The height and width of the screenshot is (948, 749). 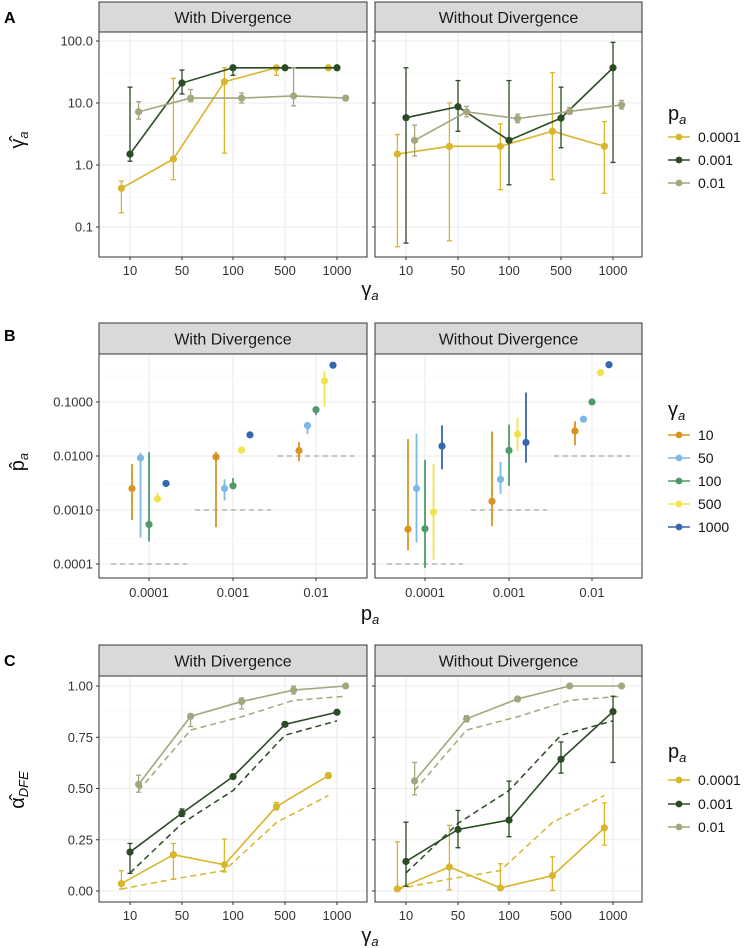 I want to click on legend-title-main: γ, so click(x=673, y=410).